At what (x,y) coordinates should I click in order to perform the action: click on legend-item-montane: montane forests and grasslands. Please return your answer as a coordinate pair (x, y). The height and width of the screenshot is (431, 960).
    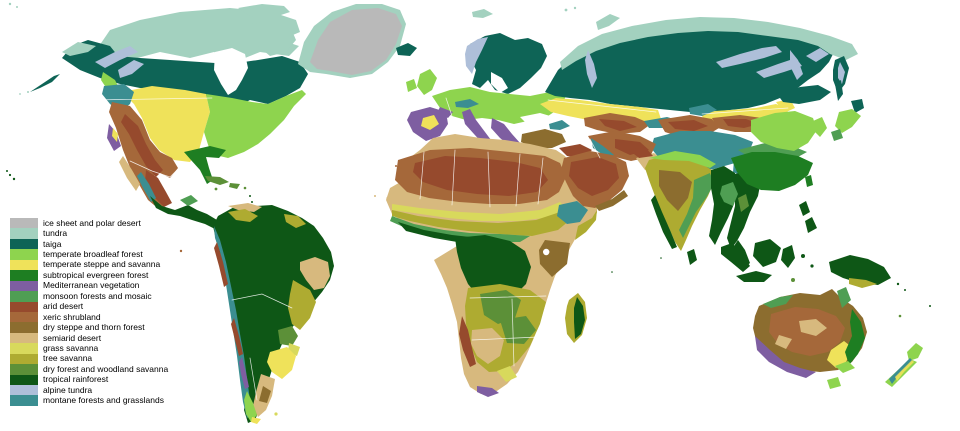
    Looking at the image, I should click on (89, 400).